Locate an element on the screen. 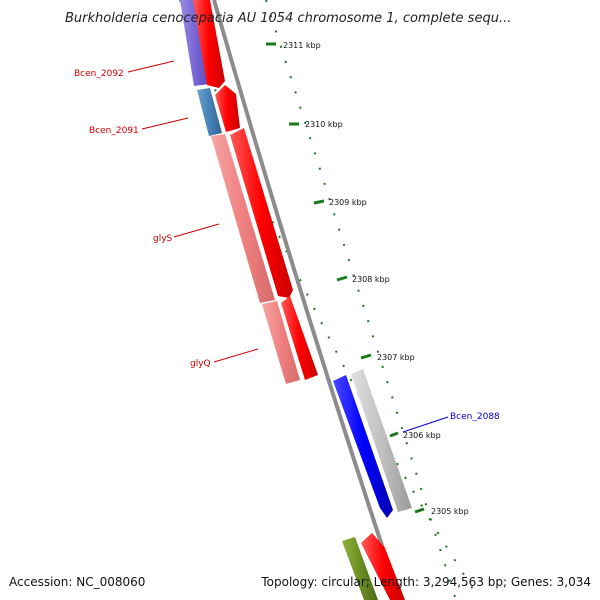 Image resolution: width=600 pixels, height=600 pixels. cog-feature-next-gene is located at coordinates (360, 568).